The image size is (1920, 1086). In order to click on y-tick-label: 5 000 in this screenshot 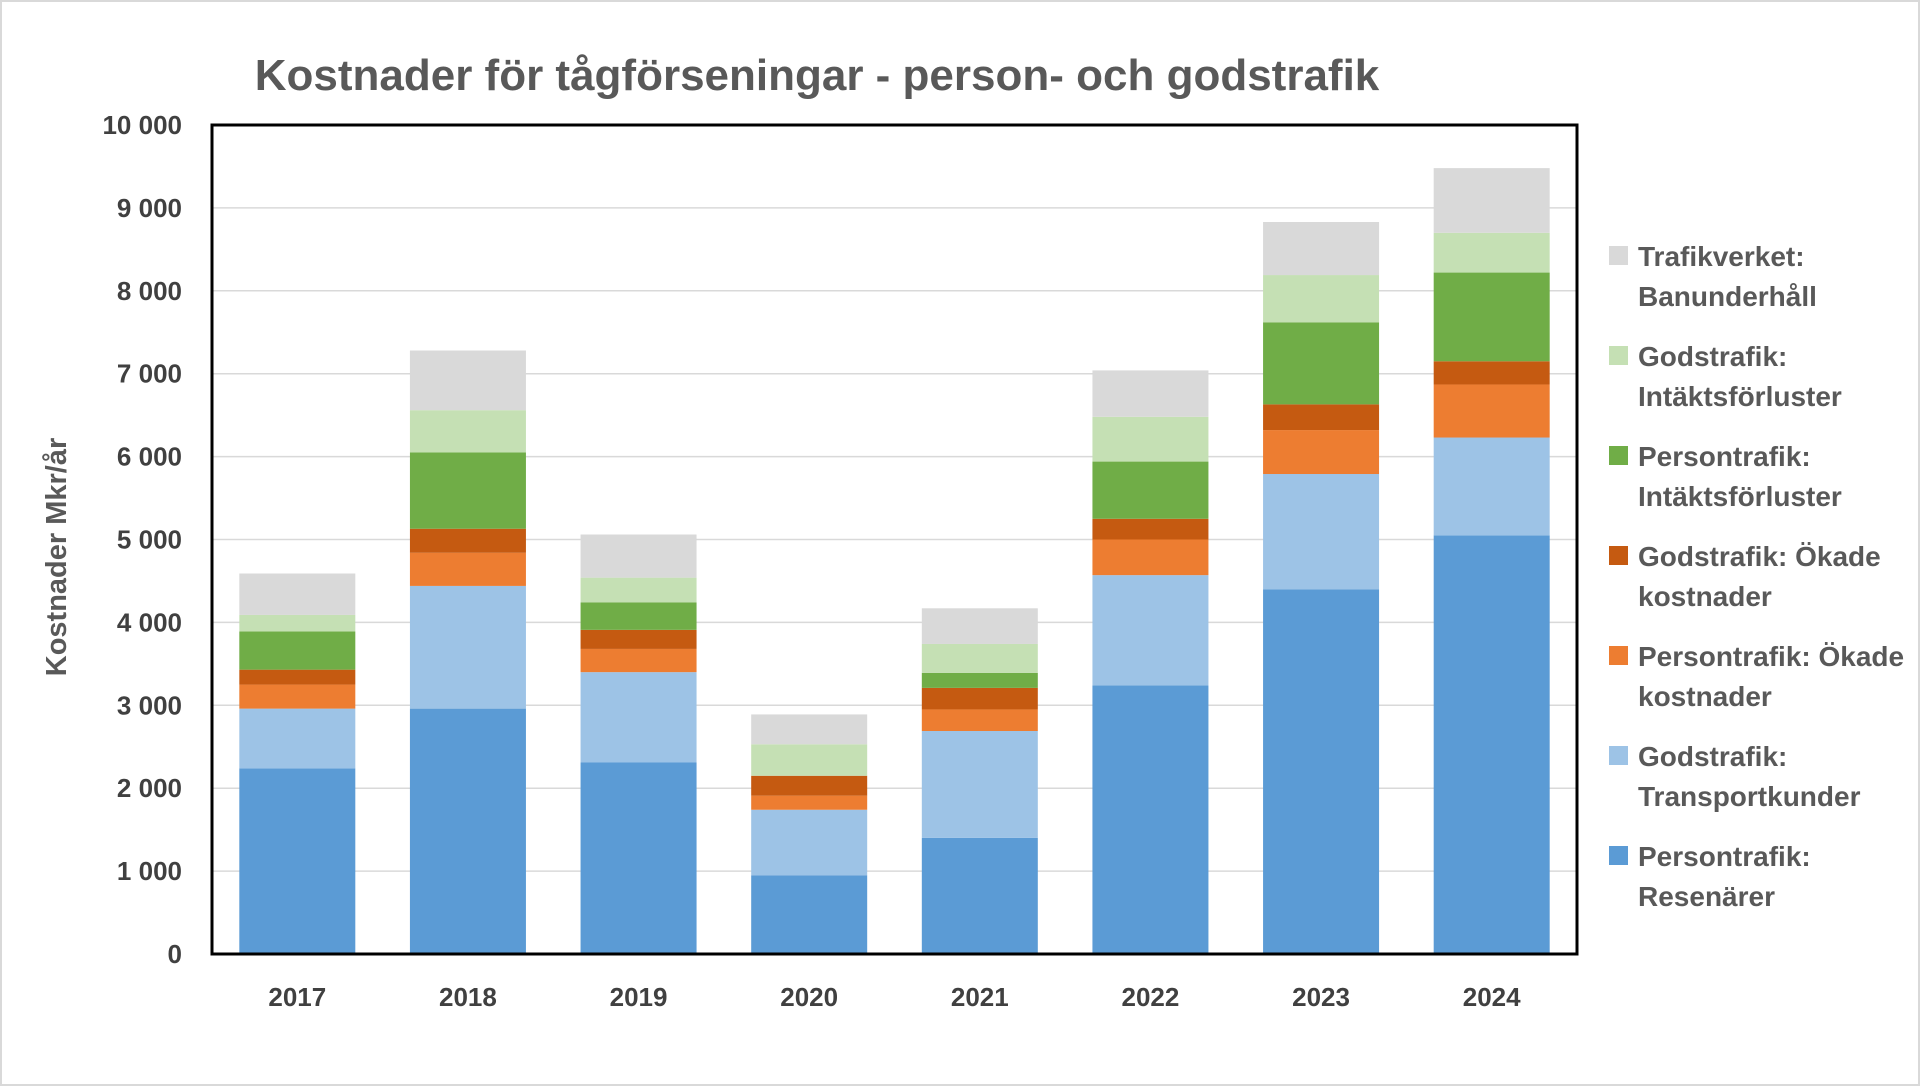, I will do `click(149, 540)`.